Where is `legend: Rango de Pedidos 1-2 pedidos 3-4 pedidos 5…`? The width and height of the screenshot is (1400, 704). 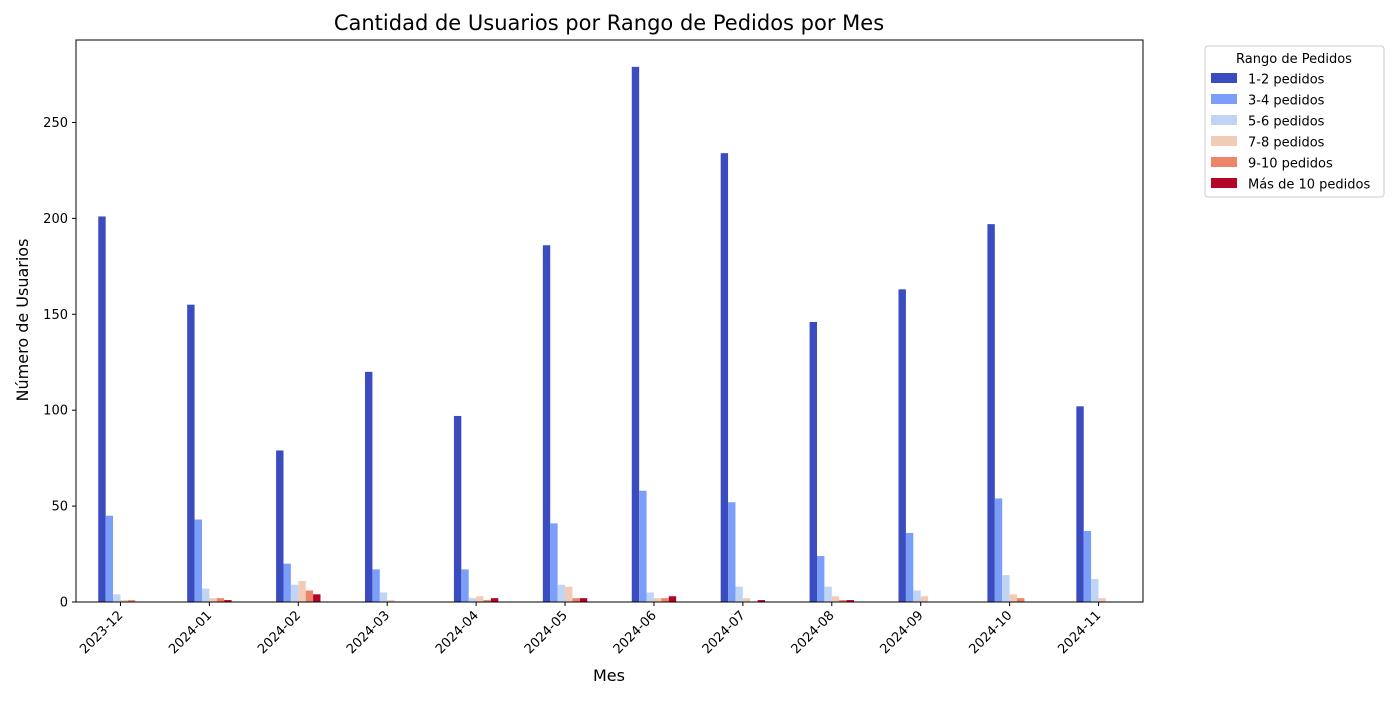 legend: Rango de Pedidos 1-2 pedidos 3-4 pedidos 5… is located at coordinates (1294, 121).